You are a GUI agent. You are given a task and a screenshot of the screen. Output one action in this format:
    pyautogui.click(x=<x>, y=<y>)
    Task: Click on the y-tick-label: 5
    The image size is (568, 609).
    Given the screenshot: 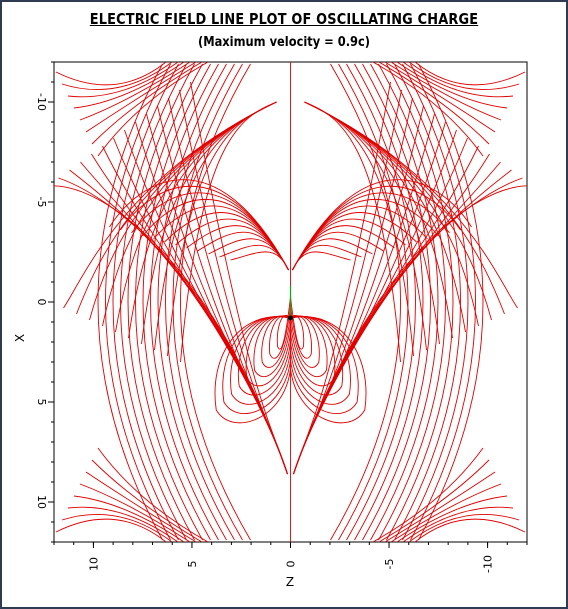 What is the action you would take?
    pyautogui.click(x=41, y=402)
    